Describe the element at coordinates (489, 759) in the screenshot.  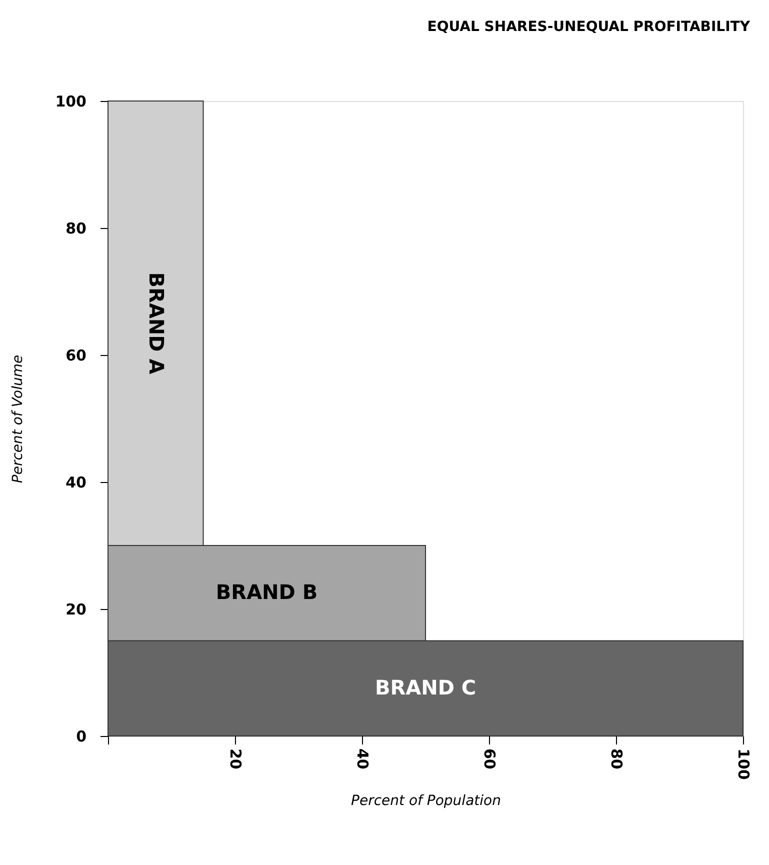
I see `x-tick-label: 60` at that location.